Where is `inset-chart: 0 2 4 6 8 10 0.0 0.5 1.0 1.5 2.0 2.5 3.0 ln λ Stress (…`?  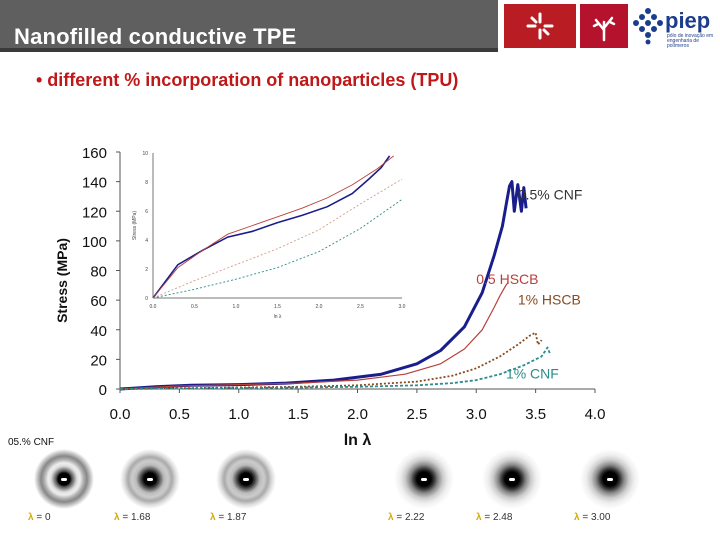
inset-chart: 0 2 4 6 8 10 0.0 0.5 1.0 1.5 2.0 2.5 3.0 ln λ Stress (… is located at coordinates (269, 235).